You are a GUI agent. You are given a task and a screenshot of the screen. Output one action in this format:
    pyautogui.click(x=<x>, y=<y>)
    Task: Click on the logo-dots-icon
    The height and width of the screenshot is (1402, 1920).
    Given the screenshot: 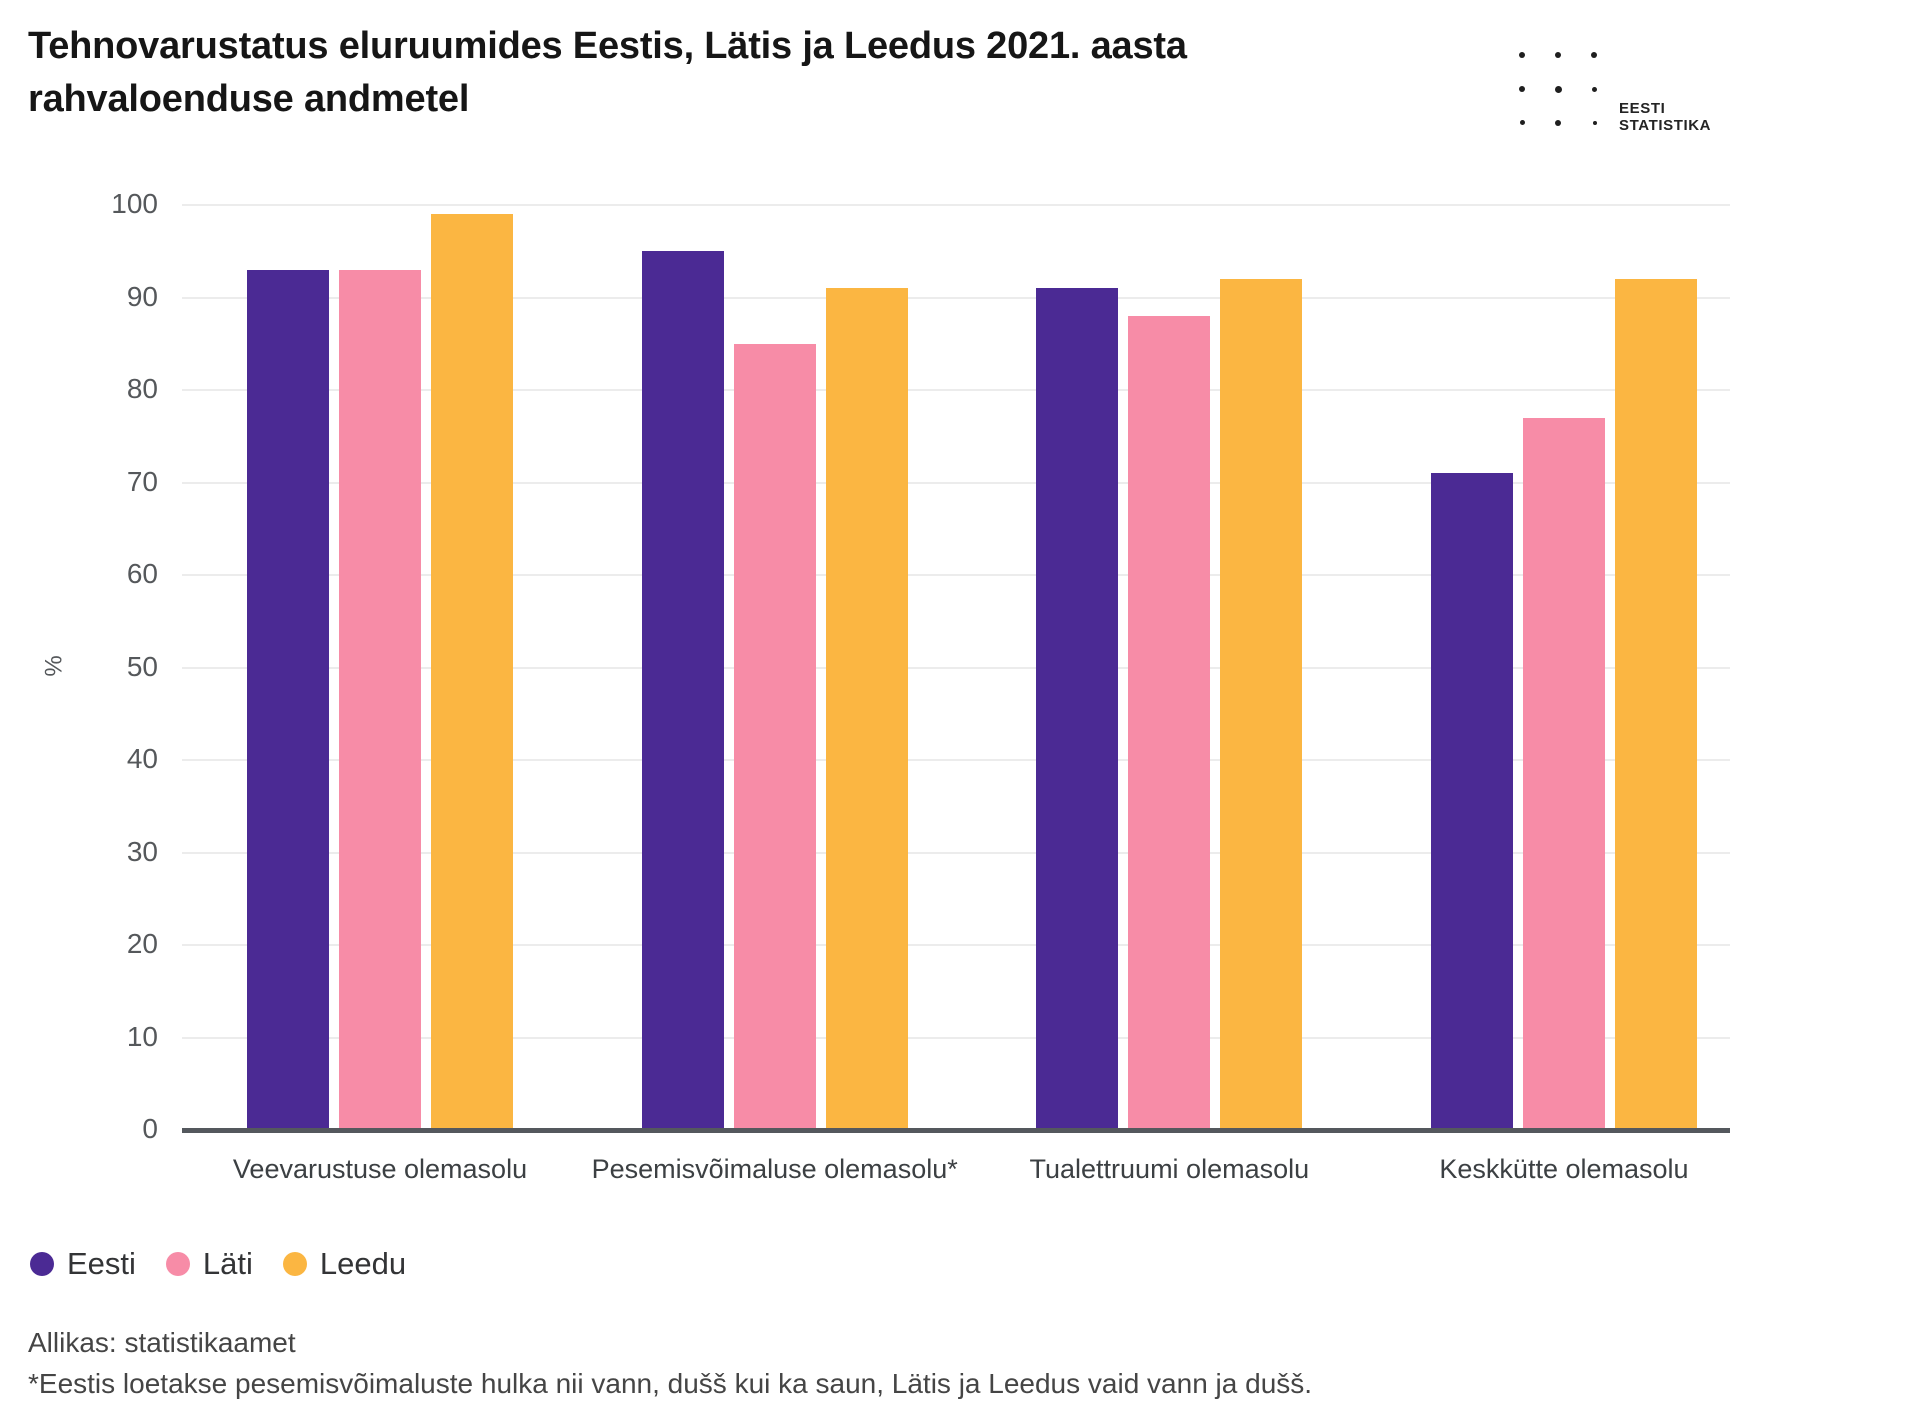 What is the action you would take?
    pyautogui.click(x=1559, y=88)
    